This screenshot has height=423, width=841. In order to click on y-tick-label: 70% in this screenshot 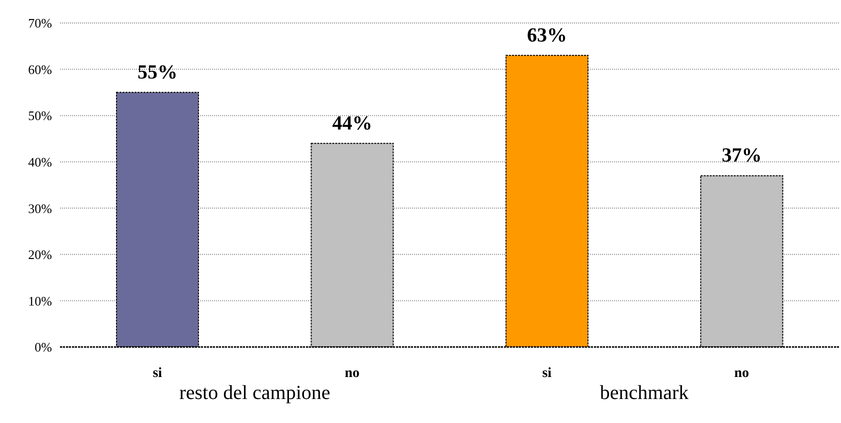, I will do `click(40, 23)`.